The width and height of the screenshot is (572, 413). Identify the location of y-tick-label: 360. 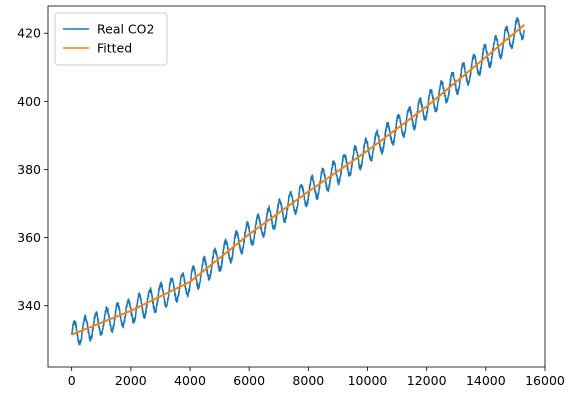
(29, 237).